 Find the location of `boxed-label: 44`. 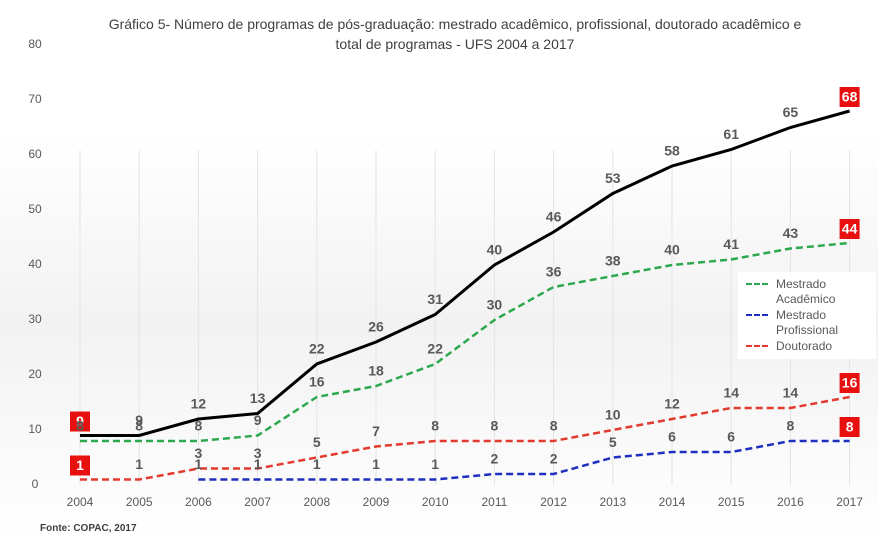

boxed-label: 44 is located at coordinates (849, 229).